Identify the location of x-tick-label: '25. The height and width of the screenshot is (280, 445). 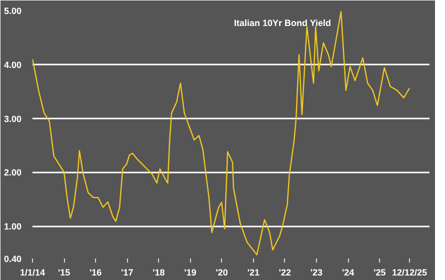
(380, 273).